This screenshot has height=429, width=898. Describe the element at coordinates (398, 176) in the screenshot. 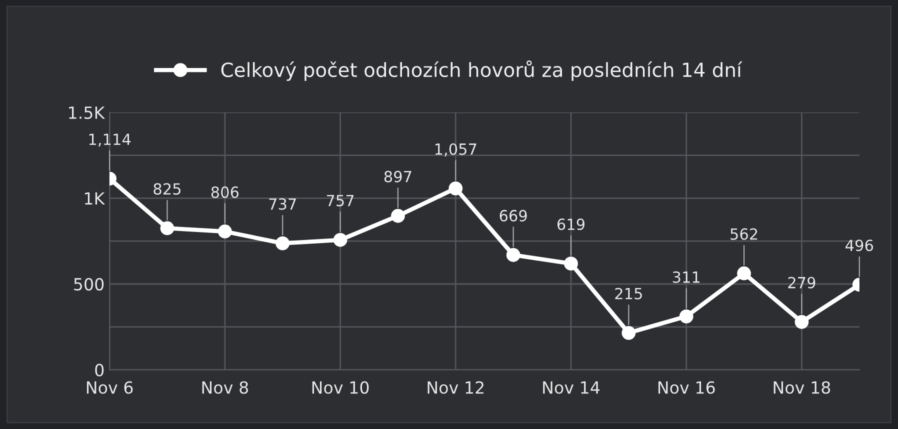

I see `data-label: 897` at that location.